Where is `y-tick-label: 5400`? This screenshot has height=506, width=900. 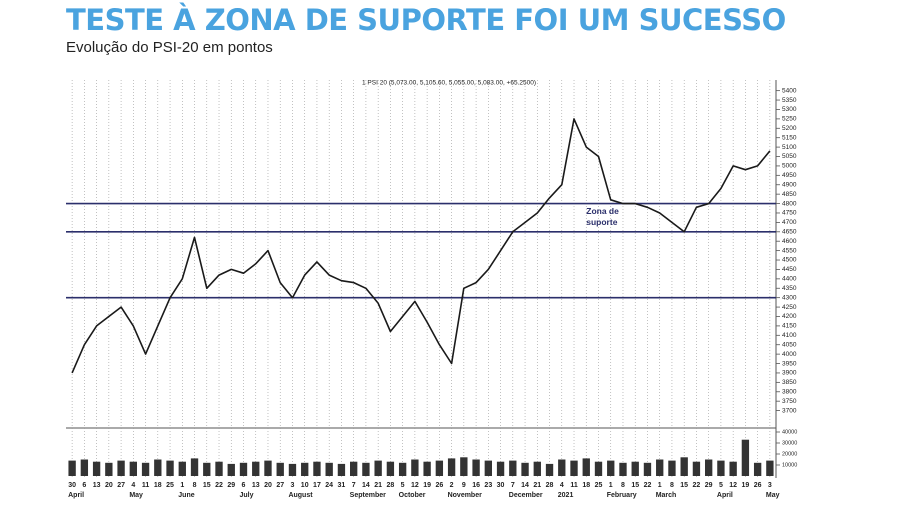 y-tick-label: 5400 is located at coordinates (789, 90).